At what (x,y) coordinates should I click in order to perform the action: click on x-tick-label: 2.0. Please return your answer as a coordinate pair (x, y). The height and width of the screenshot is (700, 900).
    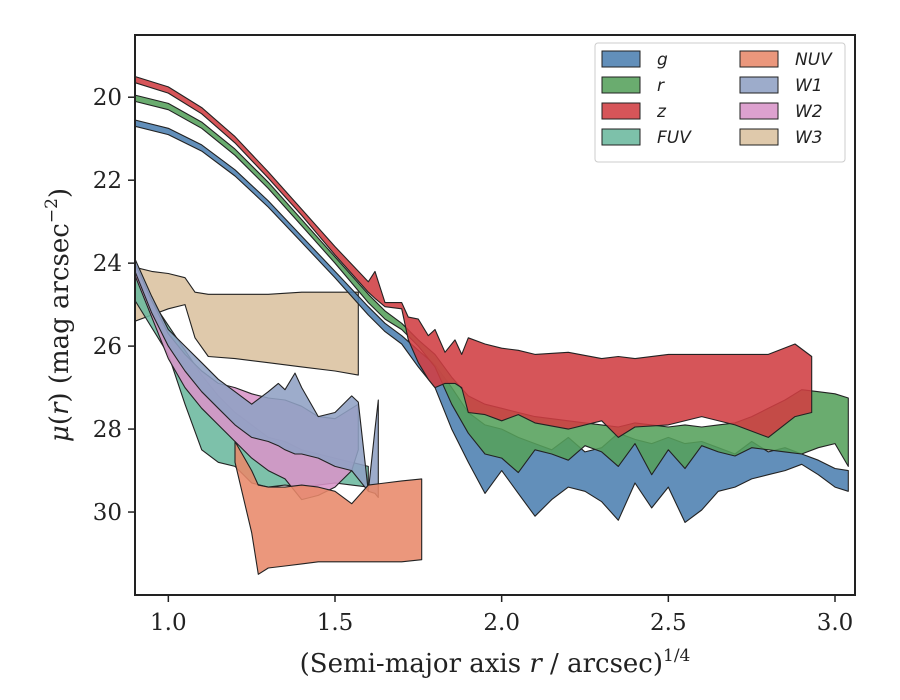
    Looking at the image, I should click on (501, 623).